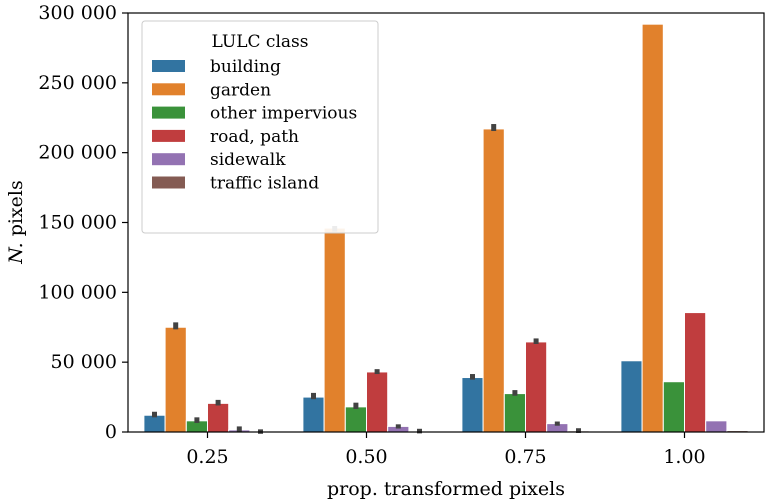  What do you see at coordinates (245, 67) in the screenshot?
I see `legend-label: building` at bounding box center [245, 67].